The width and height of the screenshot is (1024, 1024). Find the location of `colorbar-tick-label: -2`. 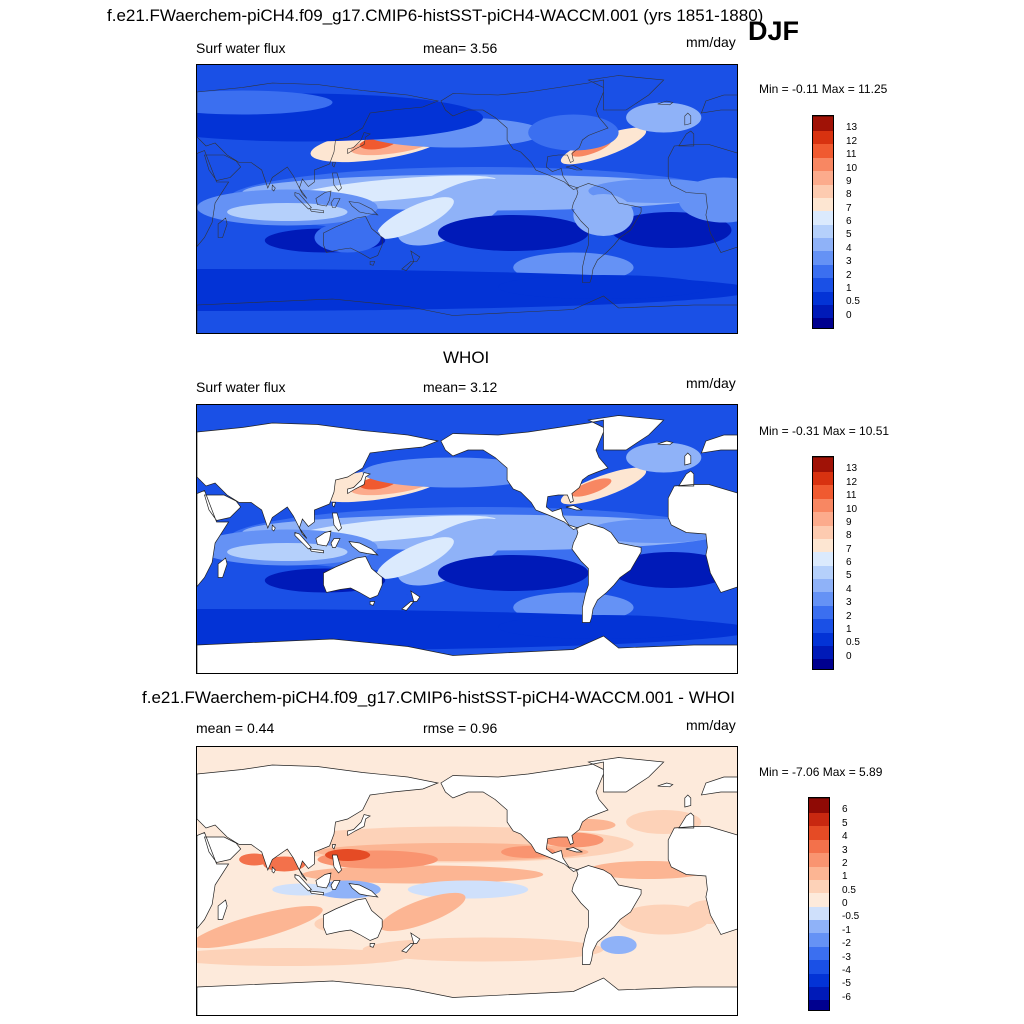

colorbar-tick-label: -2 is located at coordinates (846, 944).